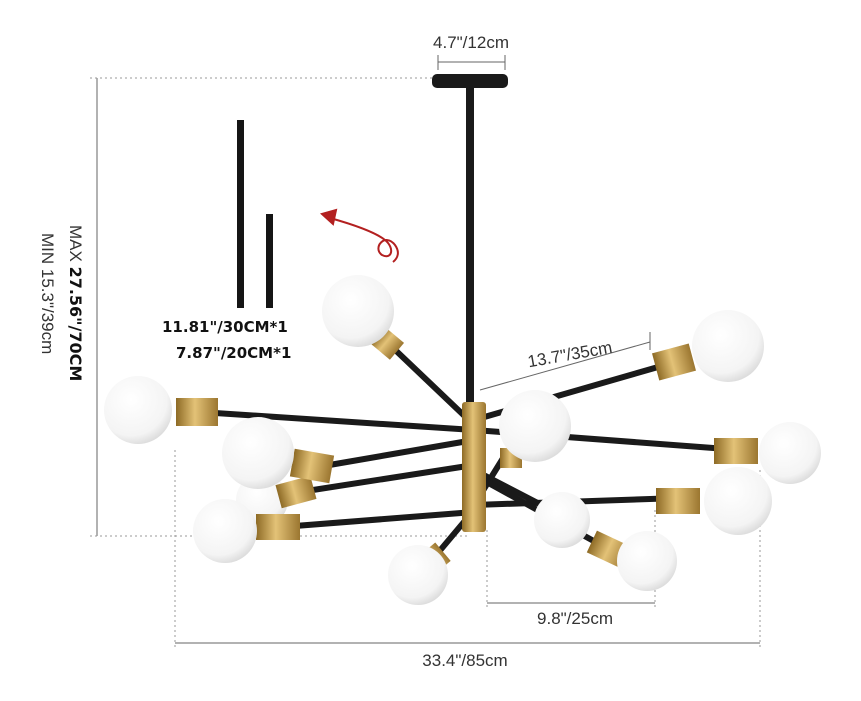  I want to click on arm-length-label: 13.7"/35cm, so click(569, 355).